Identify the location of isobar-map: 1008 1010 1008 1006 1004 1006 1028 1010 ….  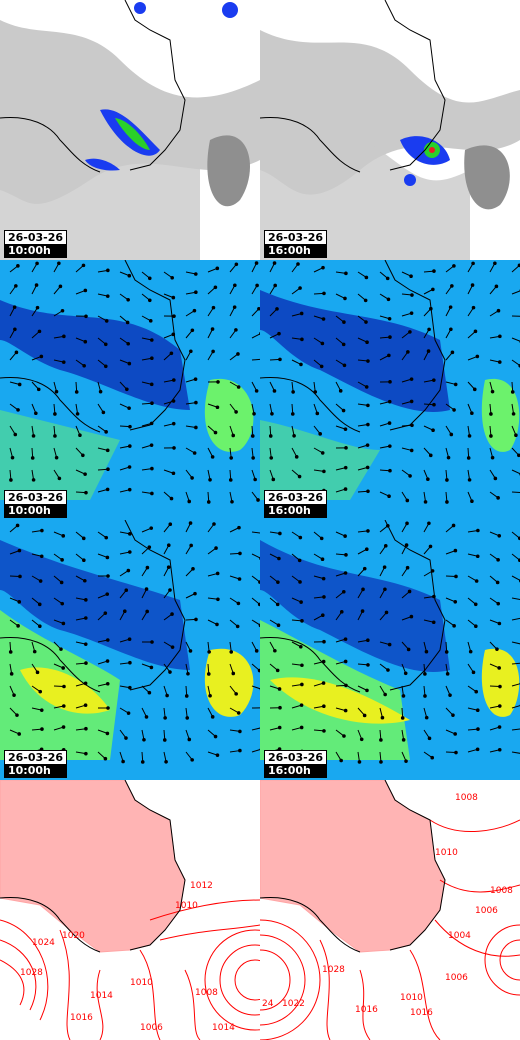
(390, 910).